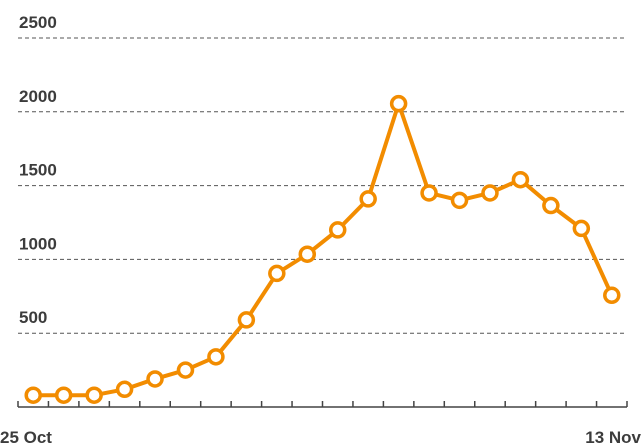 The height and width of the screenshot is (447, 641). What do you see at coordinates (26, 437) in the screenshot?
I see `x-tick-label: 25 Oct` at bounding box center [26, 437].